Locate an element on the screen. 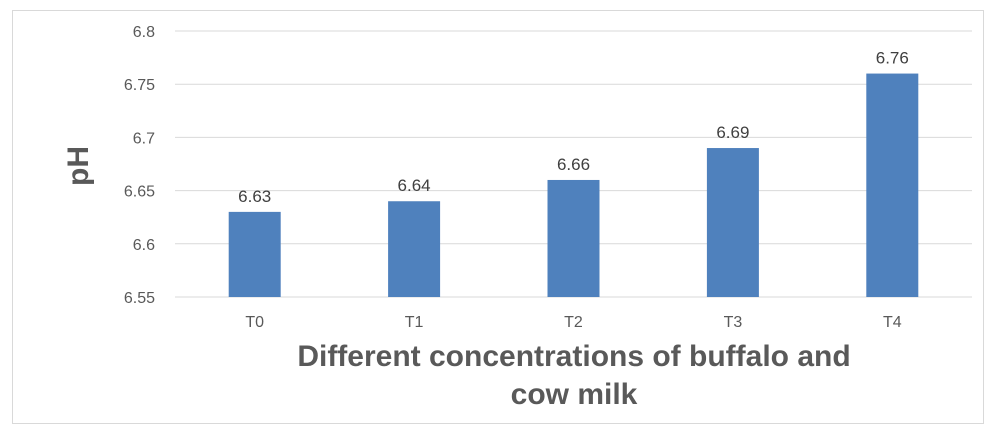  x-axis-label-line-1: Different concentrations of buffalo and is located at coordinates (573, 356).